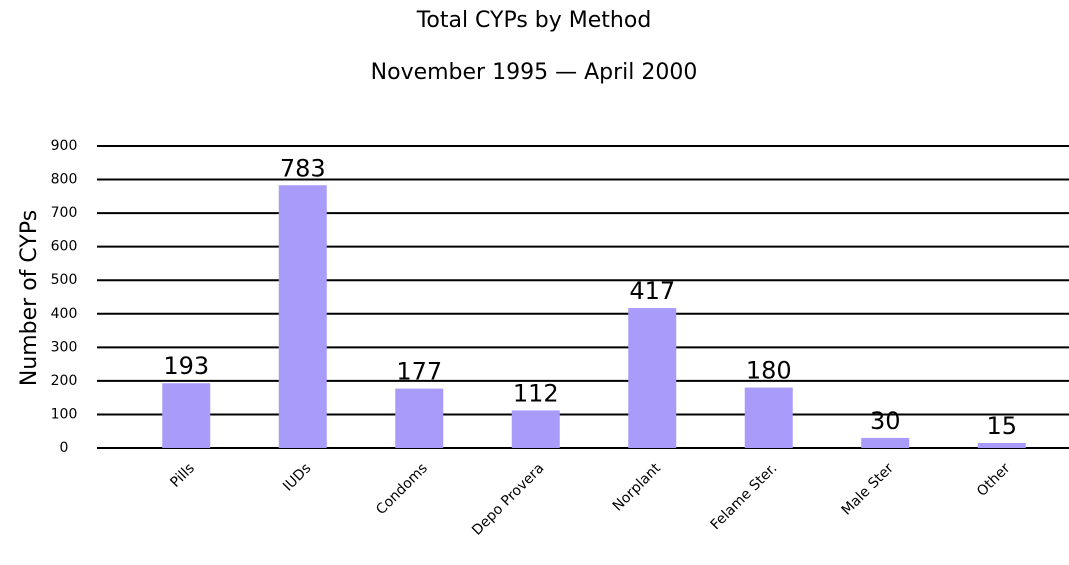 The width and height of the screenshot is (1069, 565). I want to click on y-axis-label: Number of CYPs, so click(29, 298).